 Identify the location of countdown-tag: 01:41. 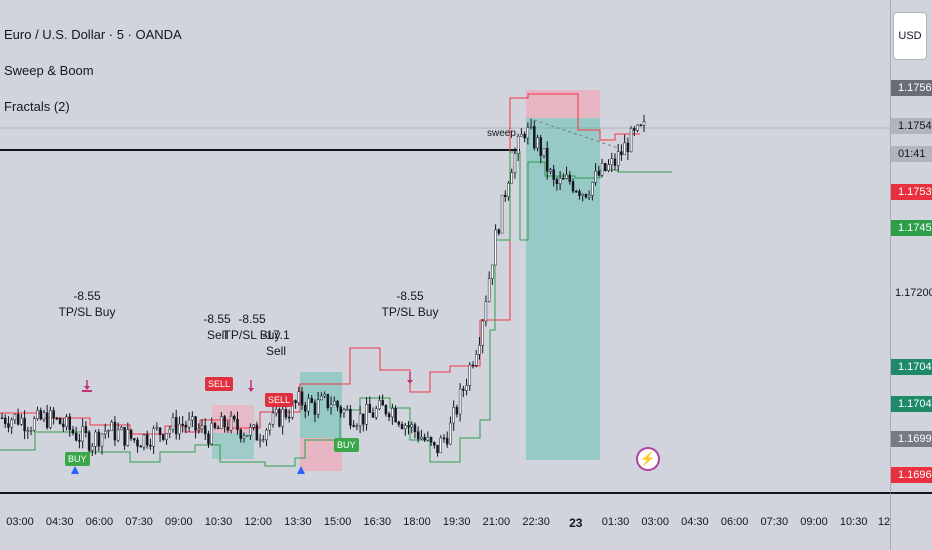
(911, 154).